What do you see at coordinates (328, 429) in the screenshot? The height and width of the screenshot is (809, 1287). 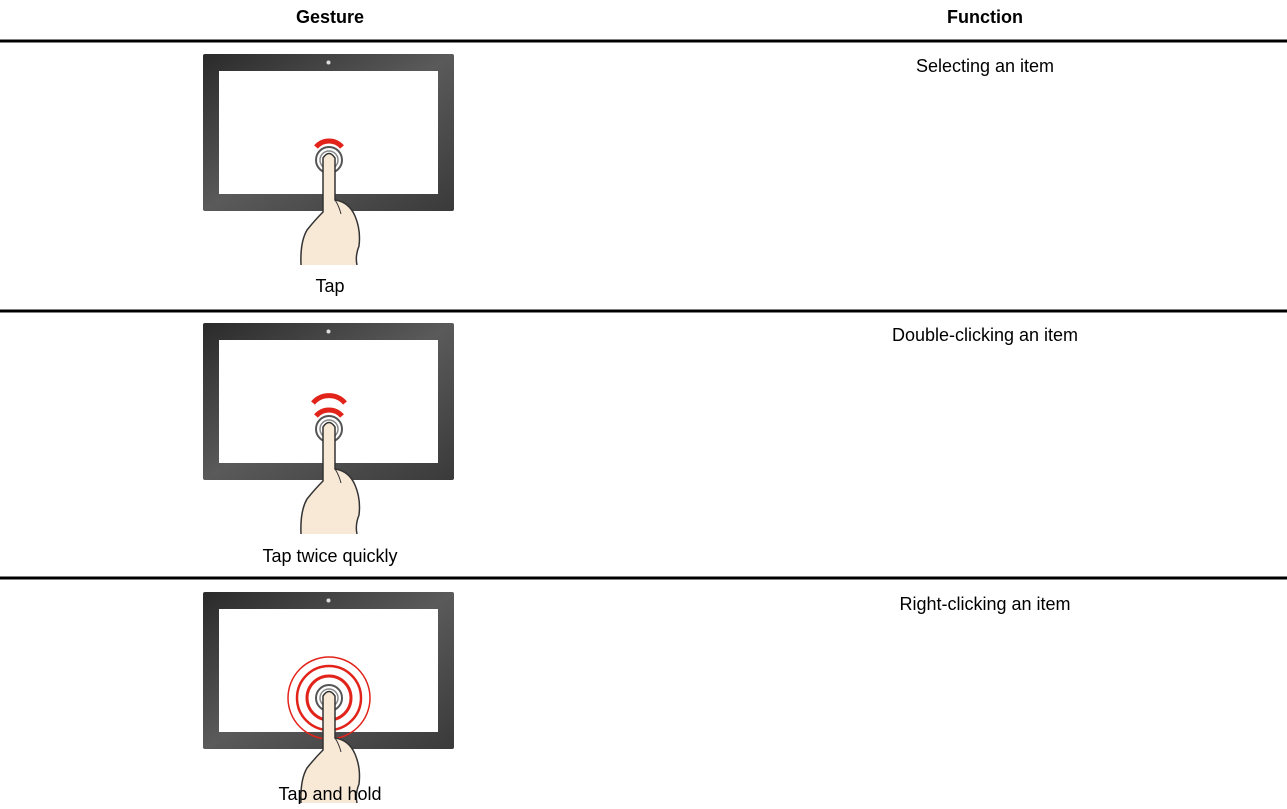 I see `double-tap-illustration` at bounding box center [328, 429].